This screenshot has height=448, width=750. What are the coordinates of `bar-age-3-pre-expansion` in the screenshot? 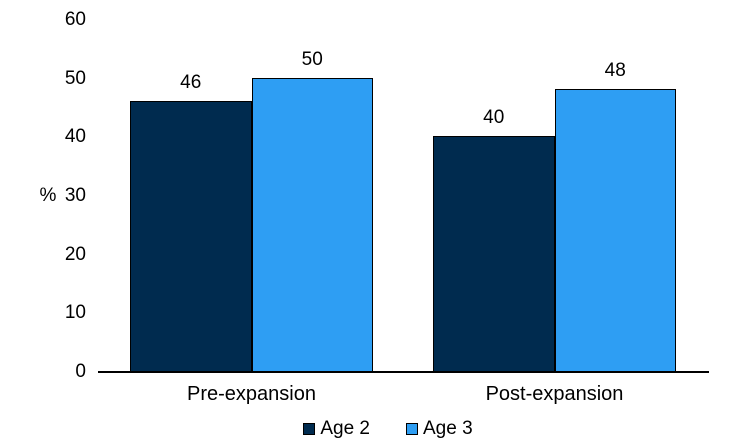 It's located at (312, 225).